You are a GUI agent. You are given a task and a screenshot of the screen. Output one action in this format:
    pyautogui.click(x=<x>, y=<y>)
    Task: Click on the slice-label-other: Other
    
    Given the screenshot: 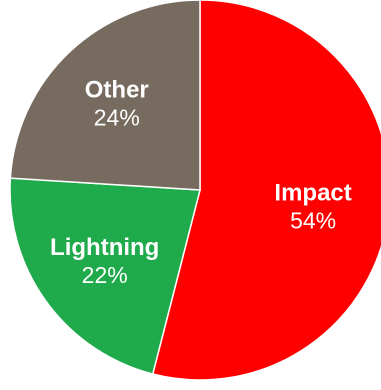 What is the action you would take?
    pyautogui.click(x=117, y=89)
    